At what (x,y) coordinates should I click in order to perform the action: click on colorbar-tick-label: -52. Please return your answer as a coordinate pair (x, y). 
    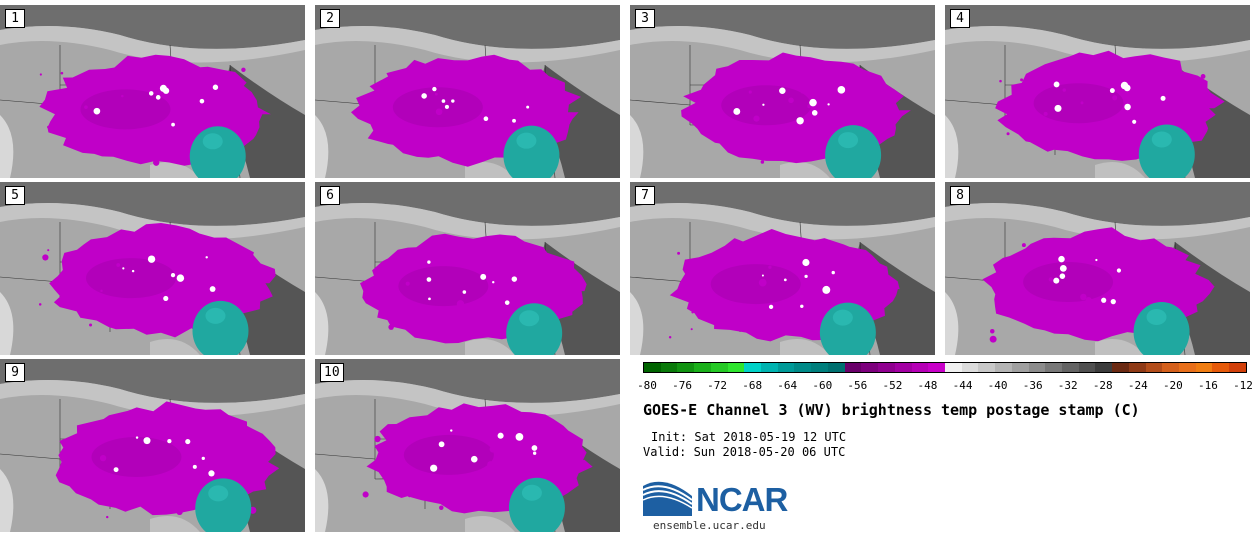
    Looking at the image, I should click on (892, 385).